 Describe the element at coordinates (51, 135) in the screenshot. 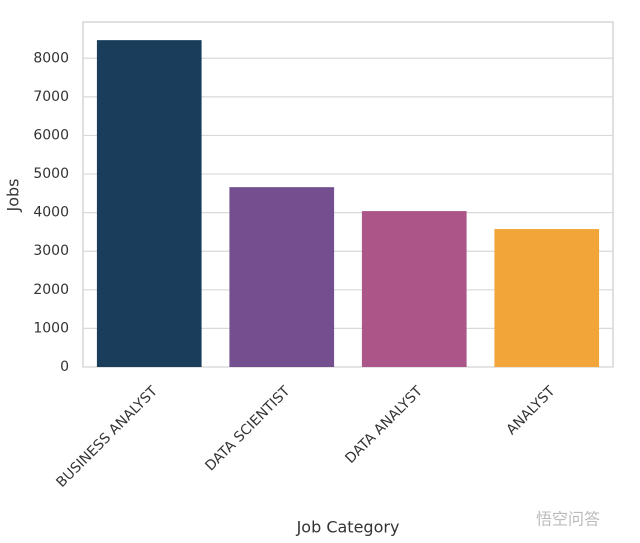

I see `y-tick-label: 6000` at that location.